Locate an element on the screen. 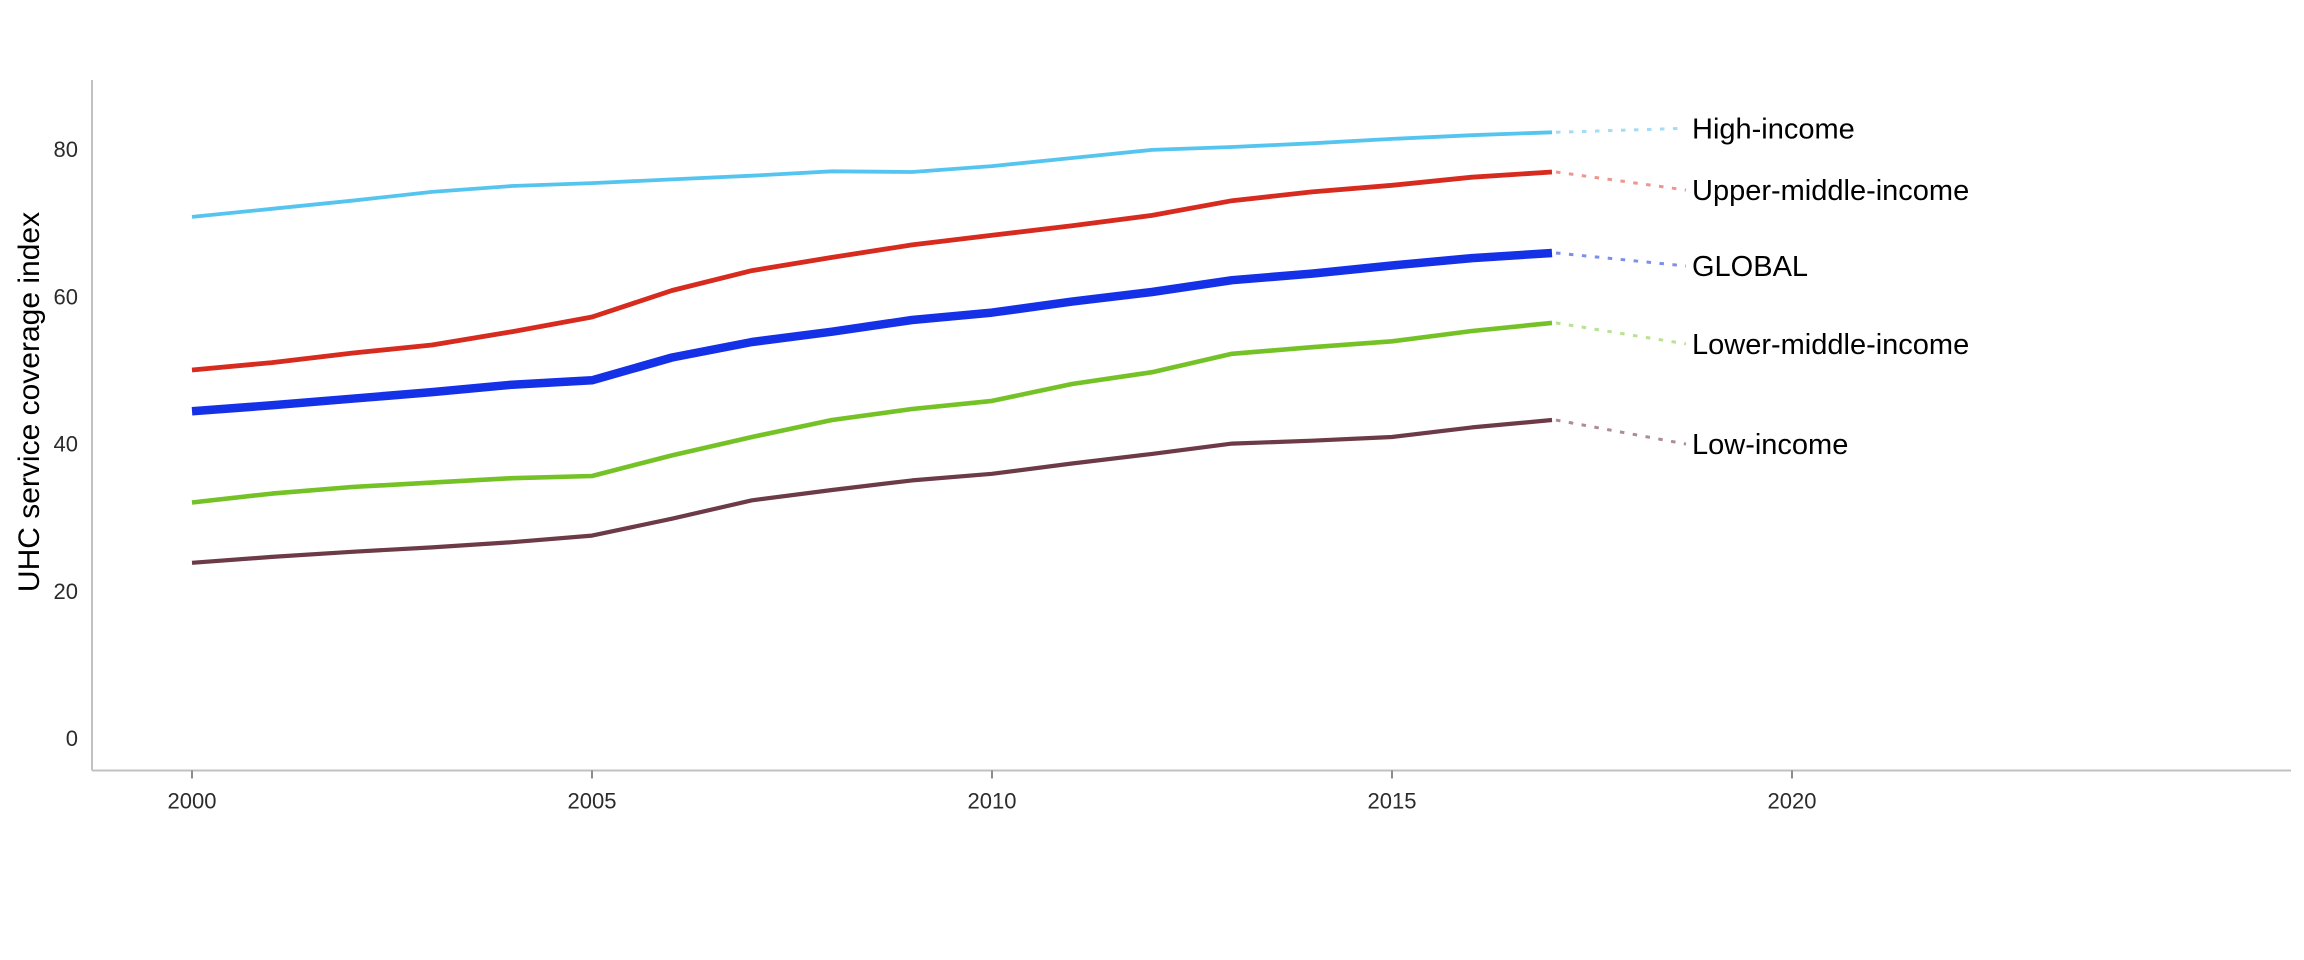 The width and height of the screenshot is (2304, 960). series-line-low-income is located at coordinates (872, 491).